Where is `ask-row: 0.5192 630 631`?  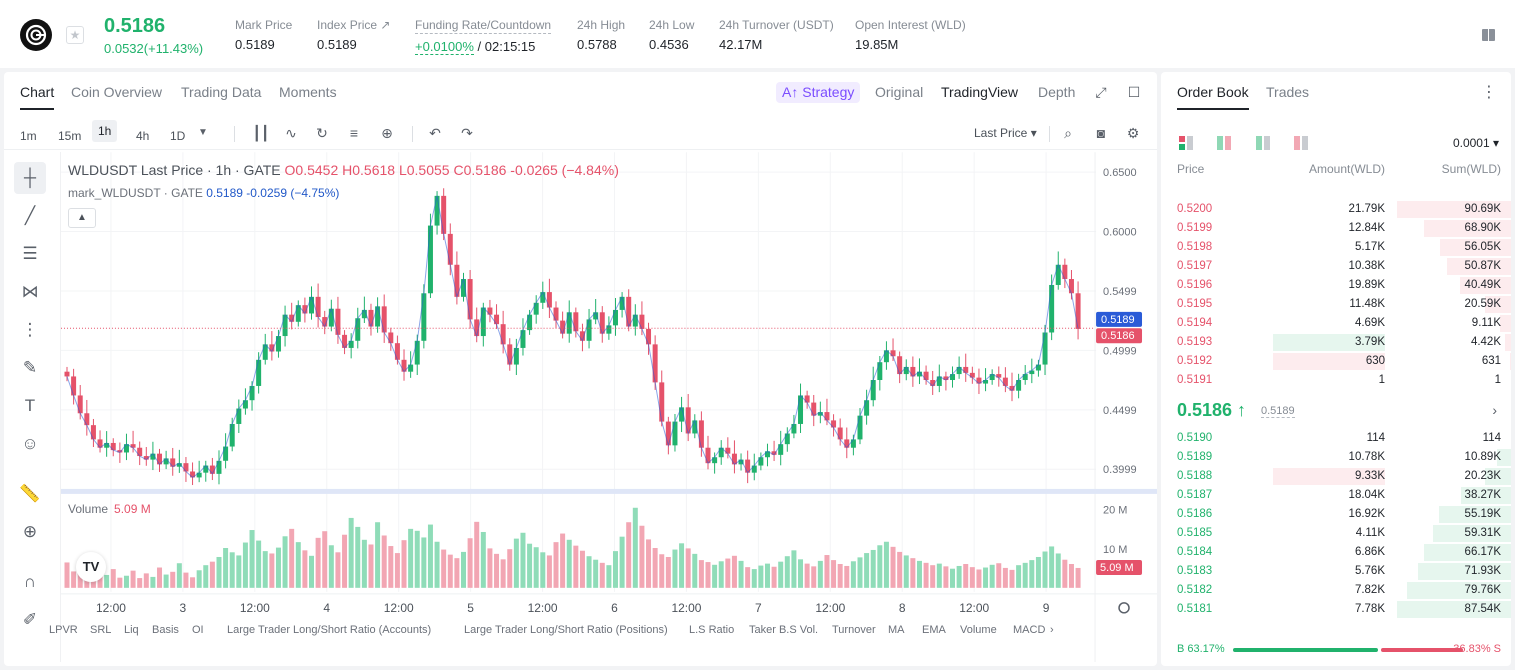
ask-row: 0.5192 630 631 is located at coordinates (1336, 361).